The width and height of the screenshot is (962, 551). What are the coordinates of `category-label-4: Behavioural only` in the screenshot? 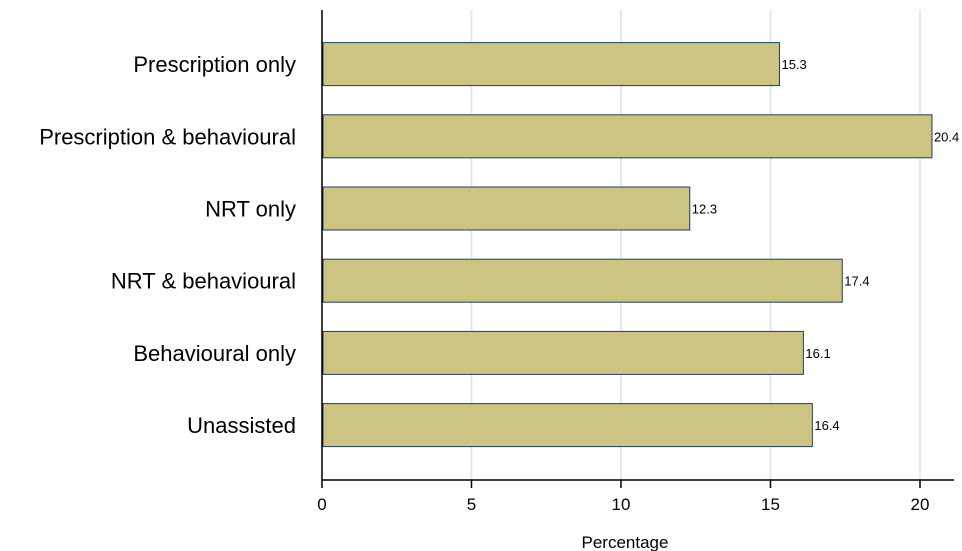 It's located at (214, 353).